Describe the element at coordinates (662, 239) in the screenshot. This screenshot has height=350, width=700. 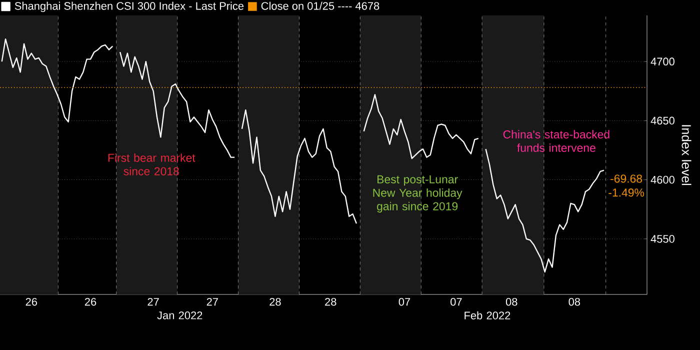
I see `y-tick-label: 4550` at that location.